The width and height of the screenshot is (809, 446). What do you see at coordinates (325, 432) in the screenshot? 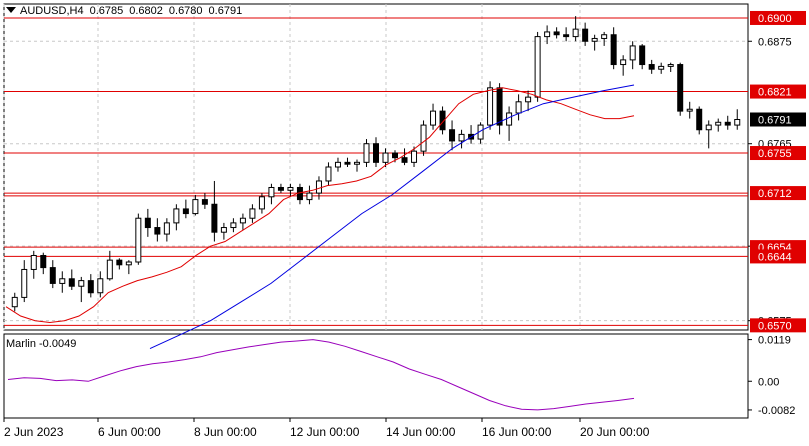
I see `x-tick-label: 12 Jun 00:00` at bounding box center [325, 432].